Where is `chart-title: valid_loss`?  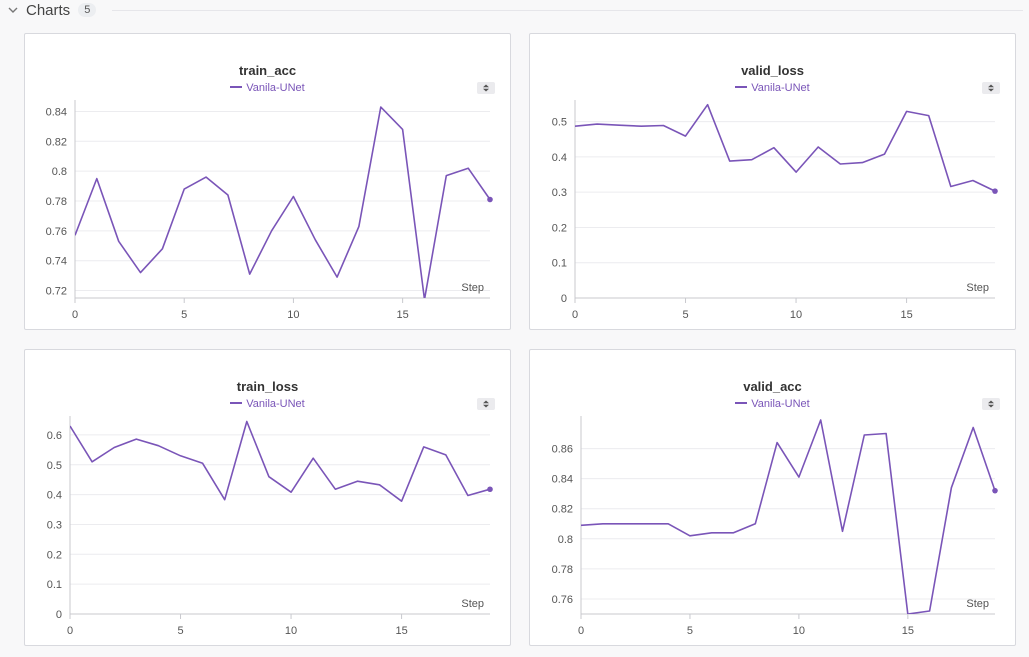 chart-title: valid_loss is located at coordinates (772, 70).